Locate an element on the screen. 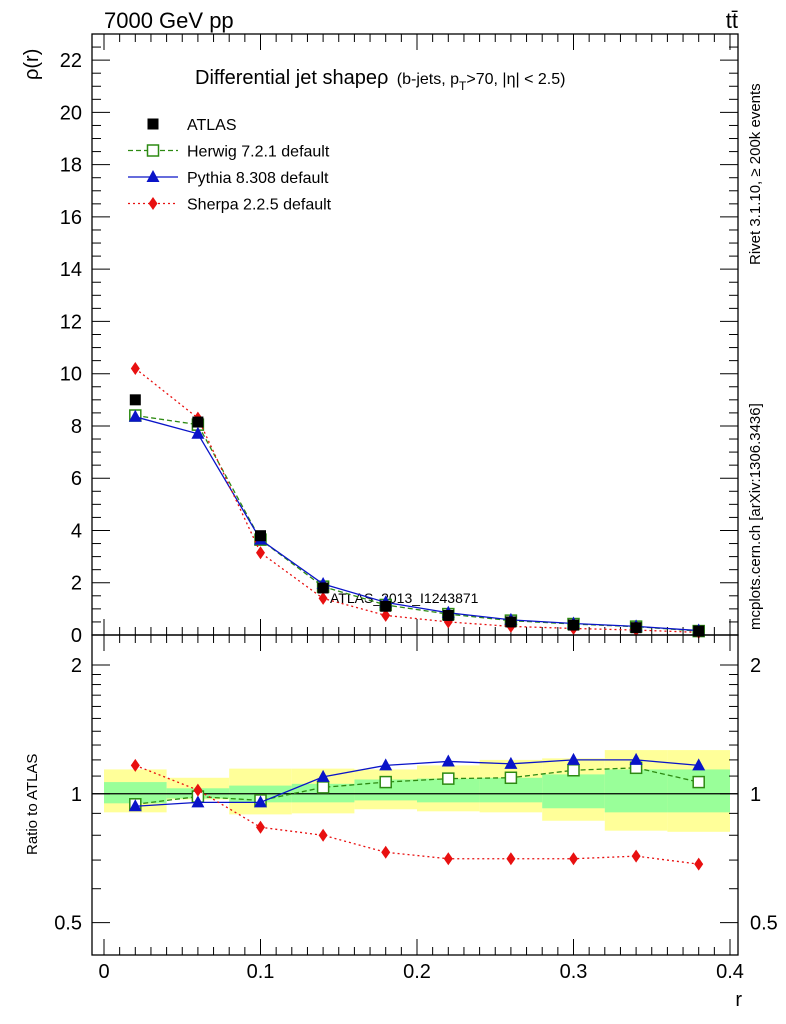 The width and height of the screenshot is (786, 1024). y-axis-label-main: ρ(r) is located at coordinates (32, 64).